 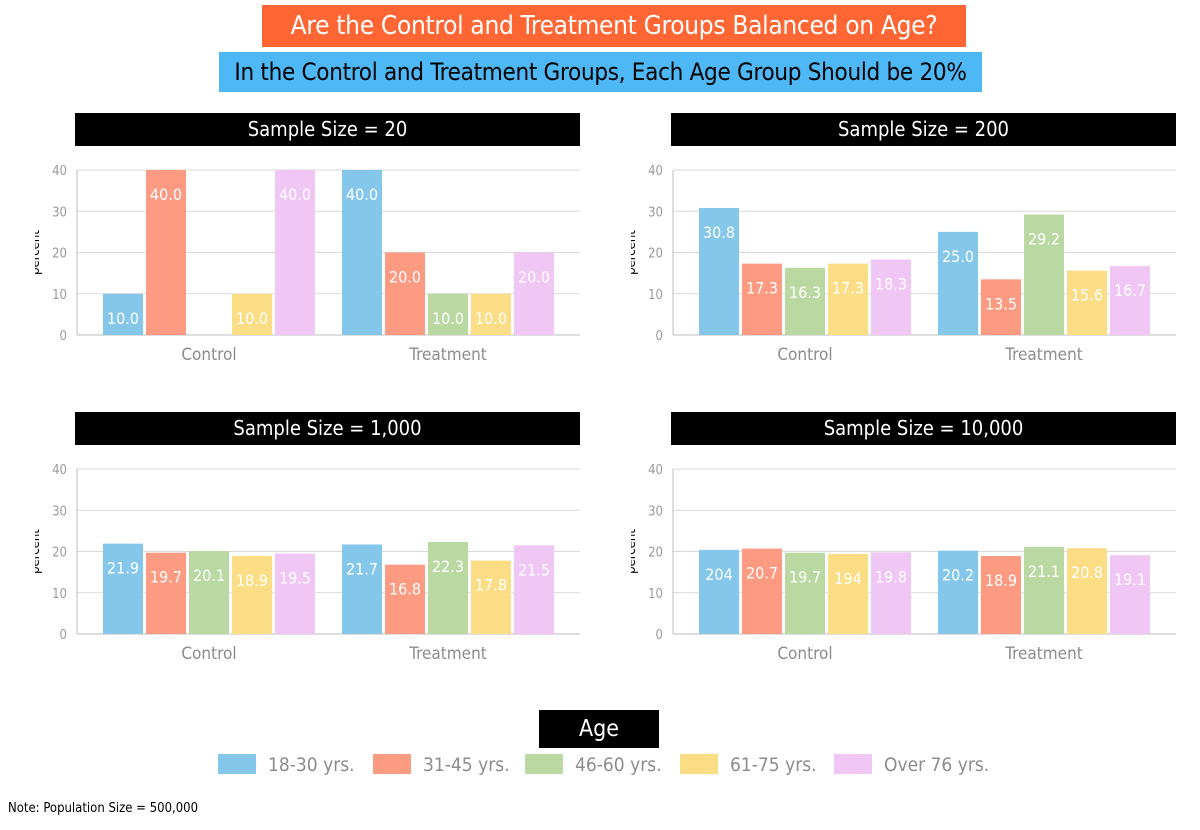 What do you see at coordinates (405, 277) in the screenshot?
I see `bar-value-label: 20.0` at bounding box center [405, 277].